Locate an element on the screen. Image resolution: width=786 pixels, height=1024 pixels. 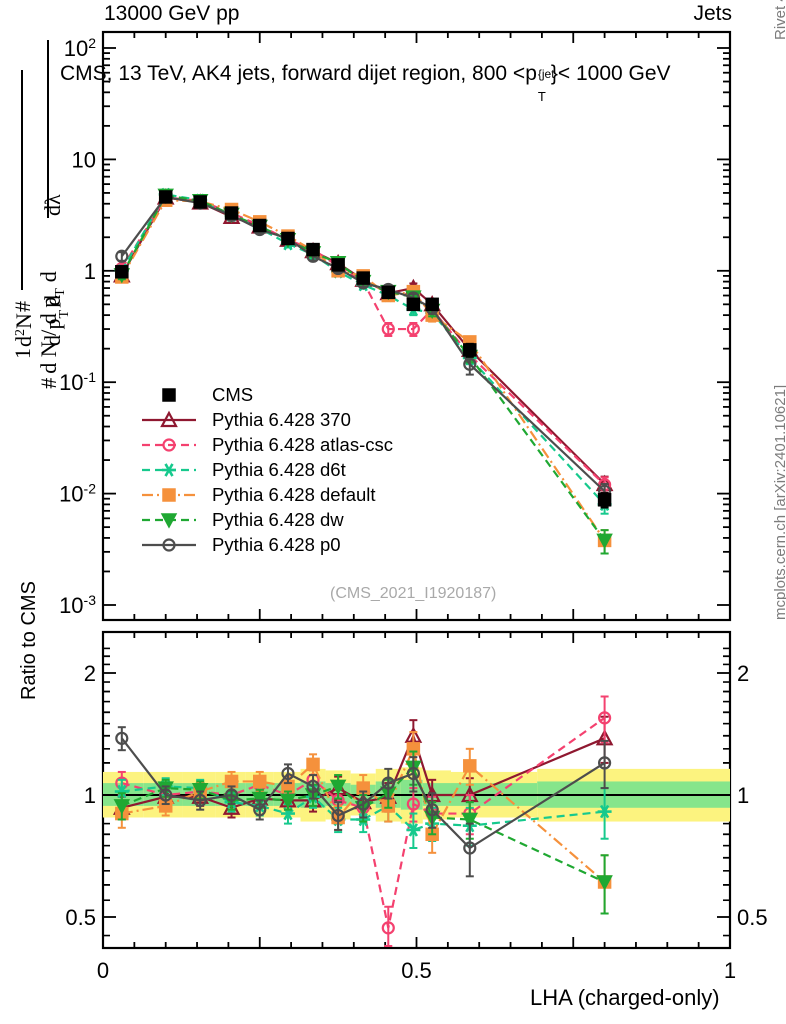
legend-item-p370: Pythia 6.428 370 is located at coordinates (266, 419).